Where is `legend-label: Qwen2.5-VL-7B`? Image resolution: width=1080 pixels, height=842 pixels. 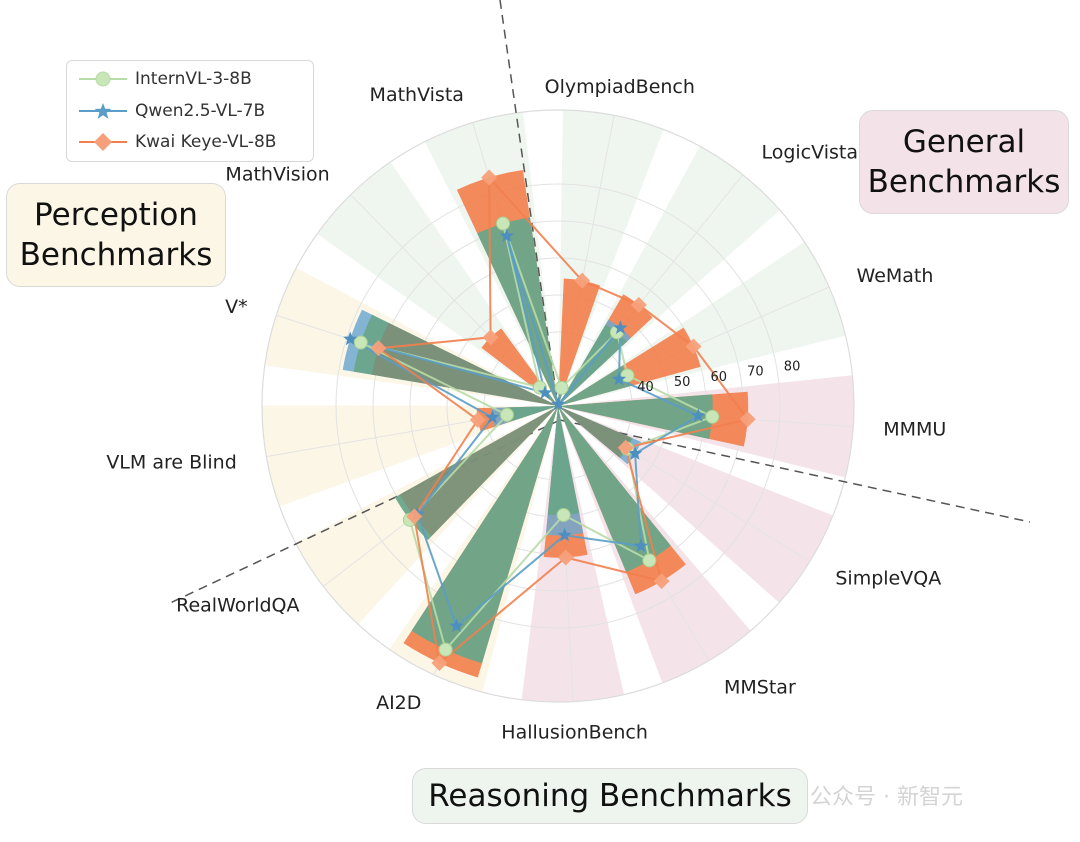 legend-label: Qwen2.5-VL-7B is located at coordinates (200, 111).